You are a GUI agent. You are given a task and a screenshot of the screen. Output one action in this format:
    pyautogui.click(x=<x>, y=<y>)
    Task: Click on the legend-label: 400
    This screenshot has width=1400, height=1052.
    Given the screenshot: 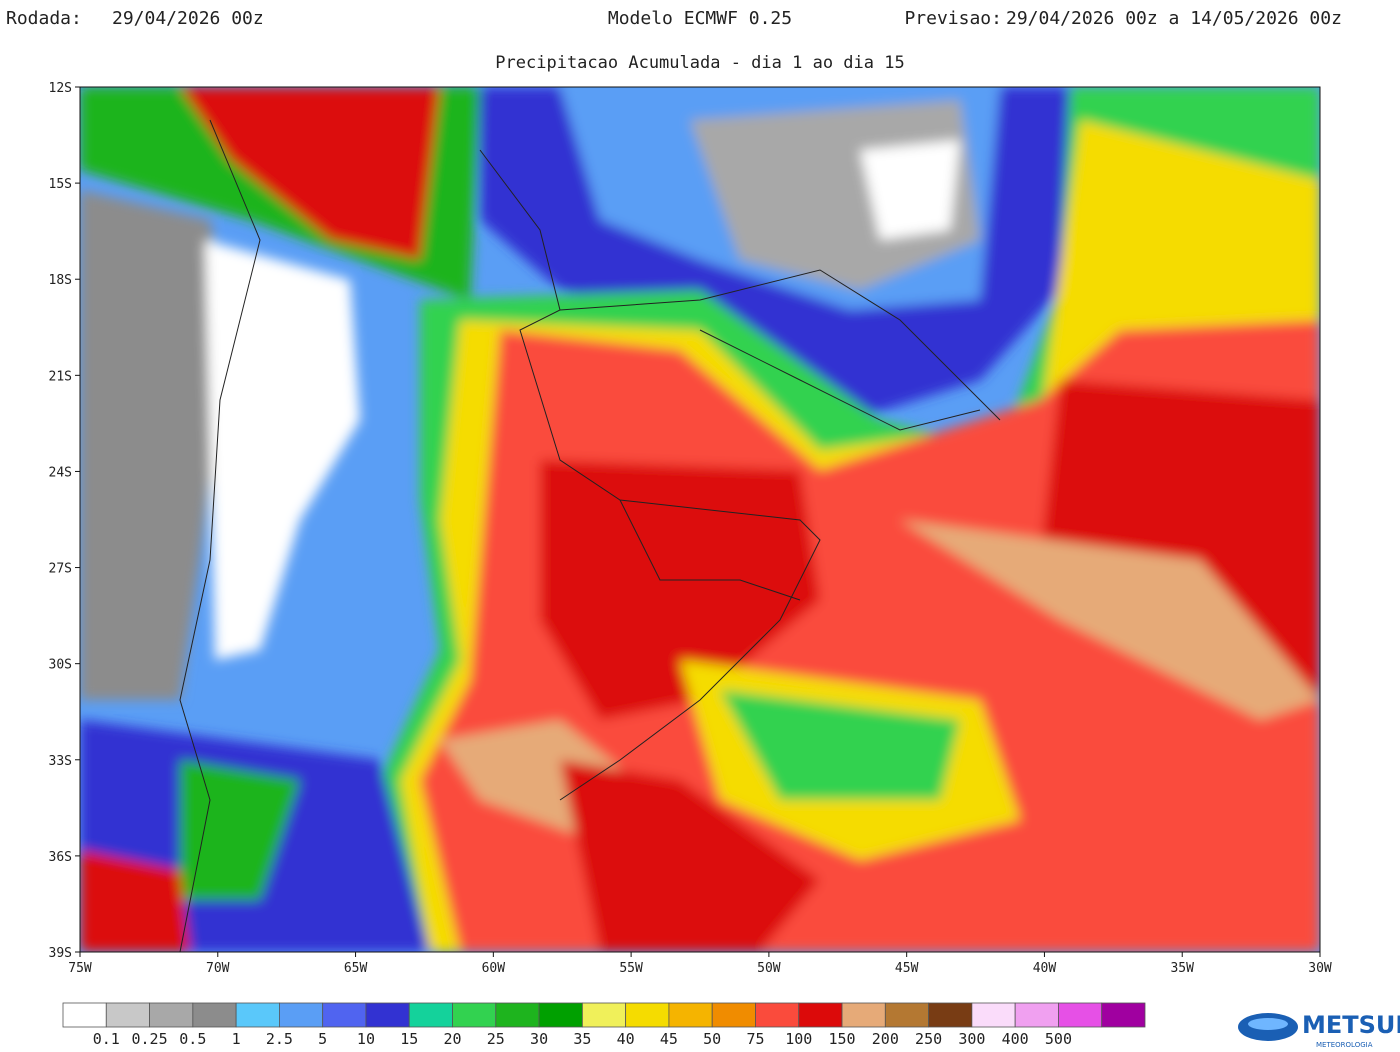 What is the action you would take?
    pyautogui.click(x=1015, y=1039)
    